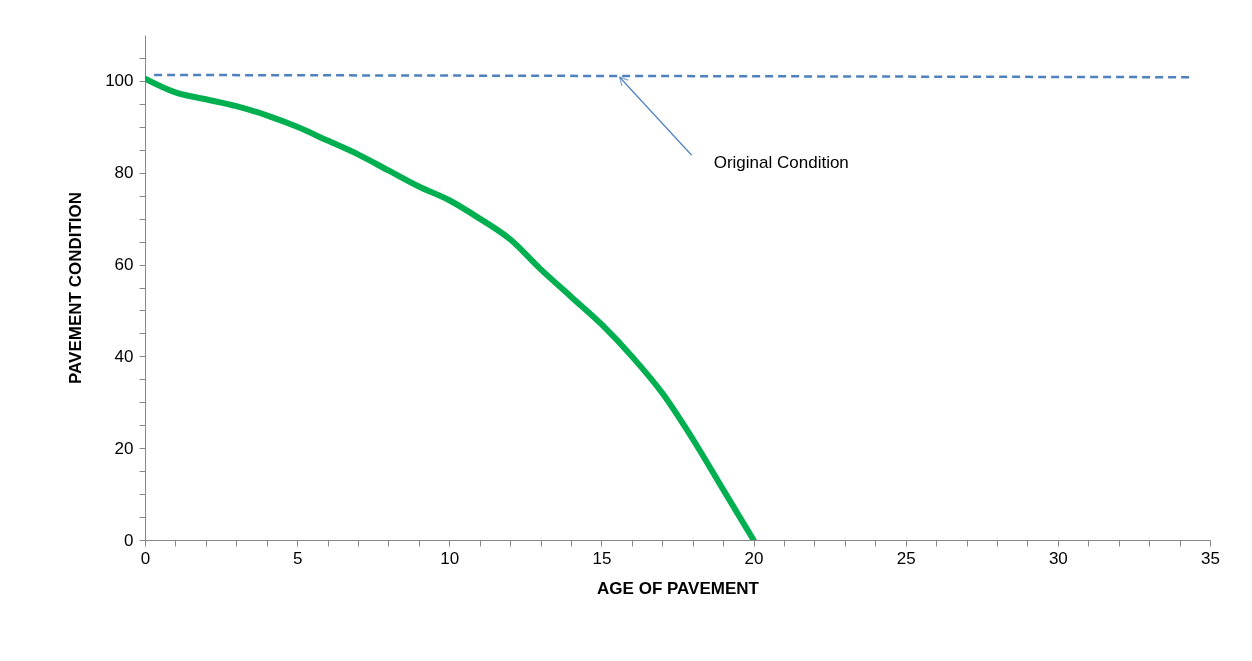 The height and width of the screenshot is (661, 1252). Describe the element at coordinates (450, 558) in the screenshot. I see `x-tick-label: 10` at that location.